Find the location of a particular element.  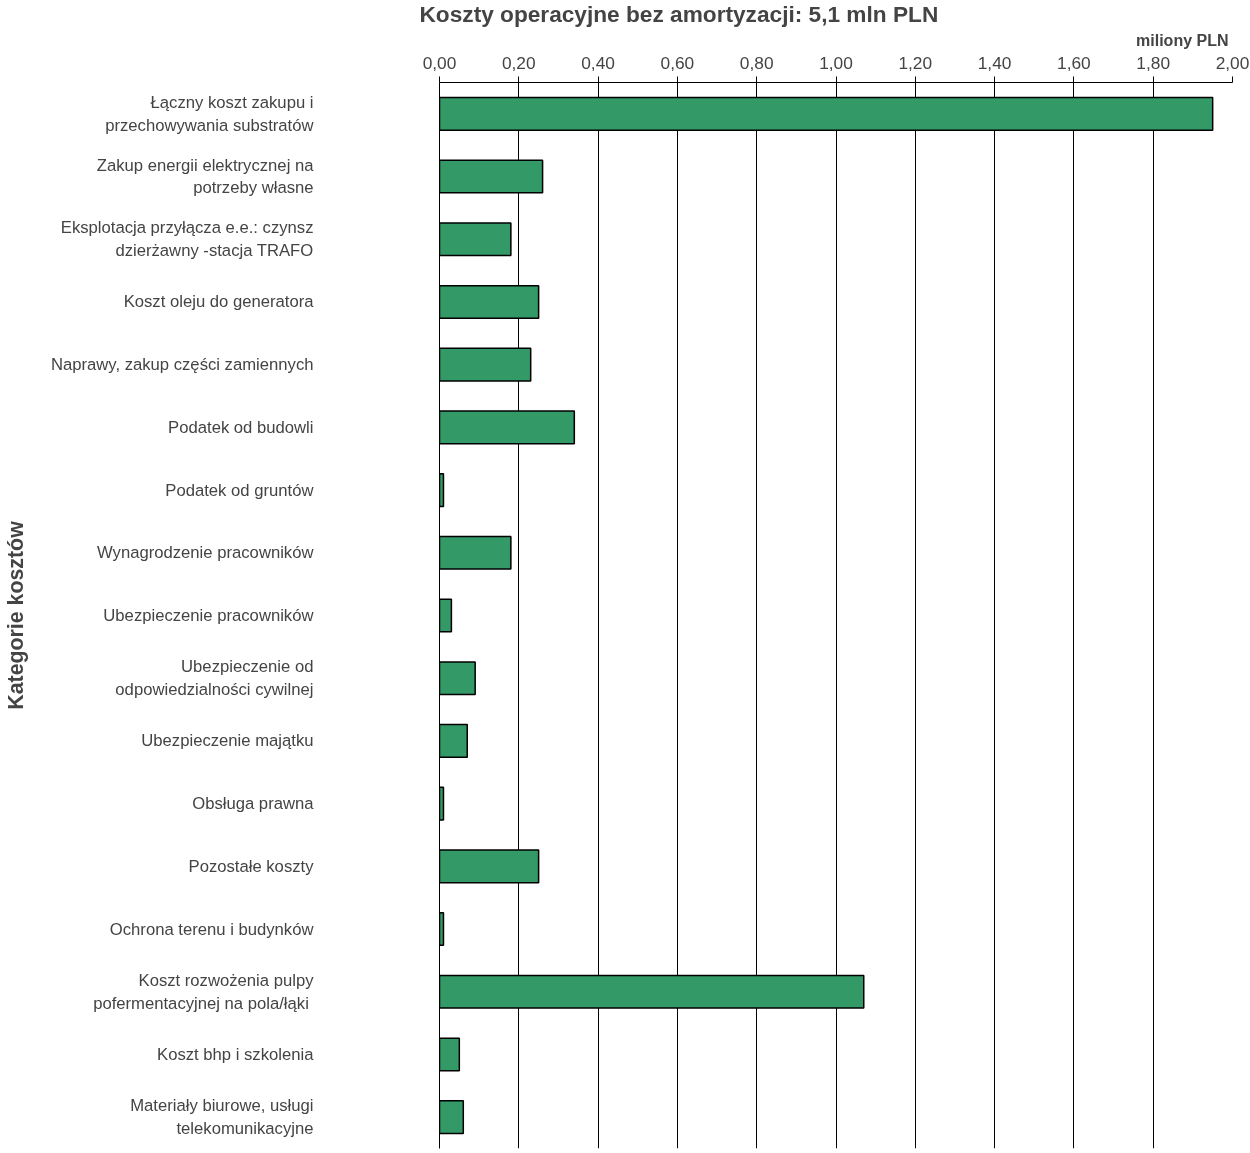

y-tick-label: Eksplotacja przyłącza e.e.: czynsz dzierżawny -stacja TRAFO is located at coordinates (187, 239).